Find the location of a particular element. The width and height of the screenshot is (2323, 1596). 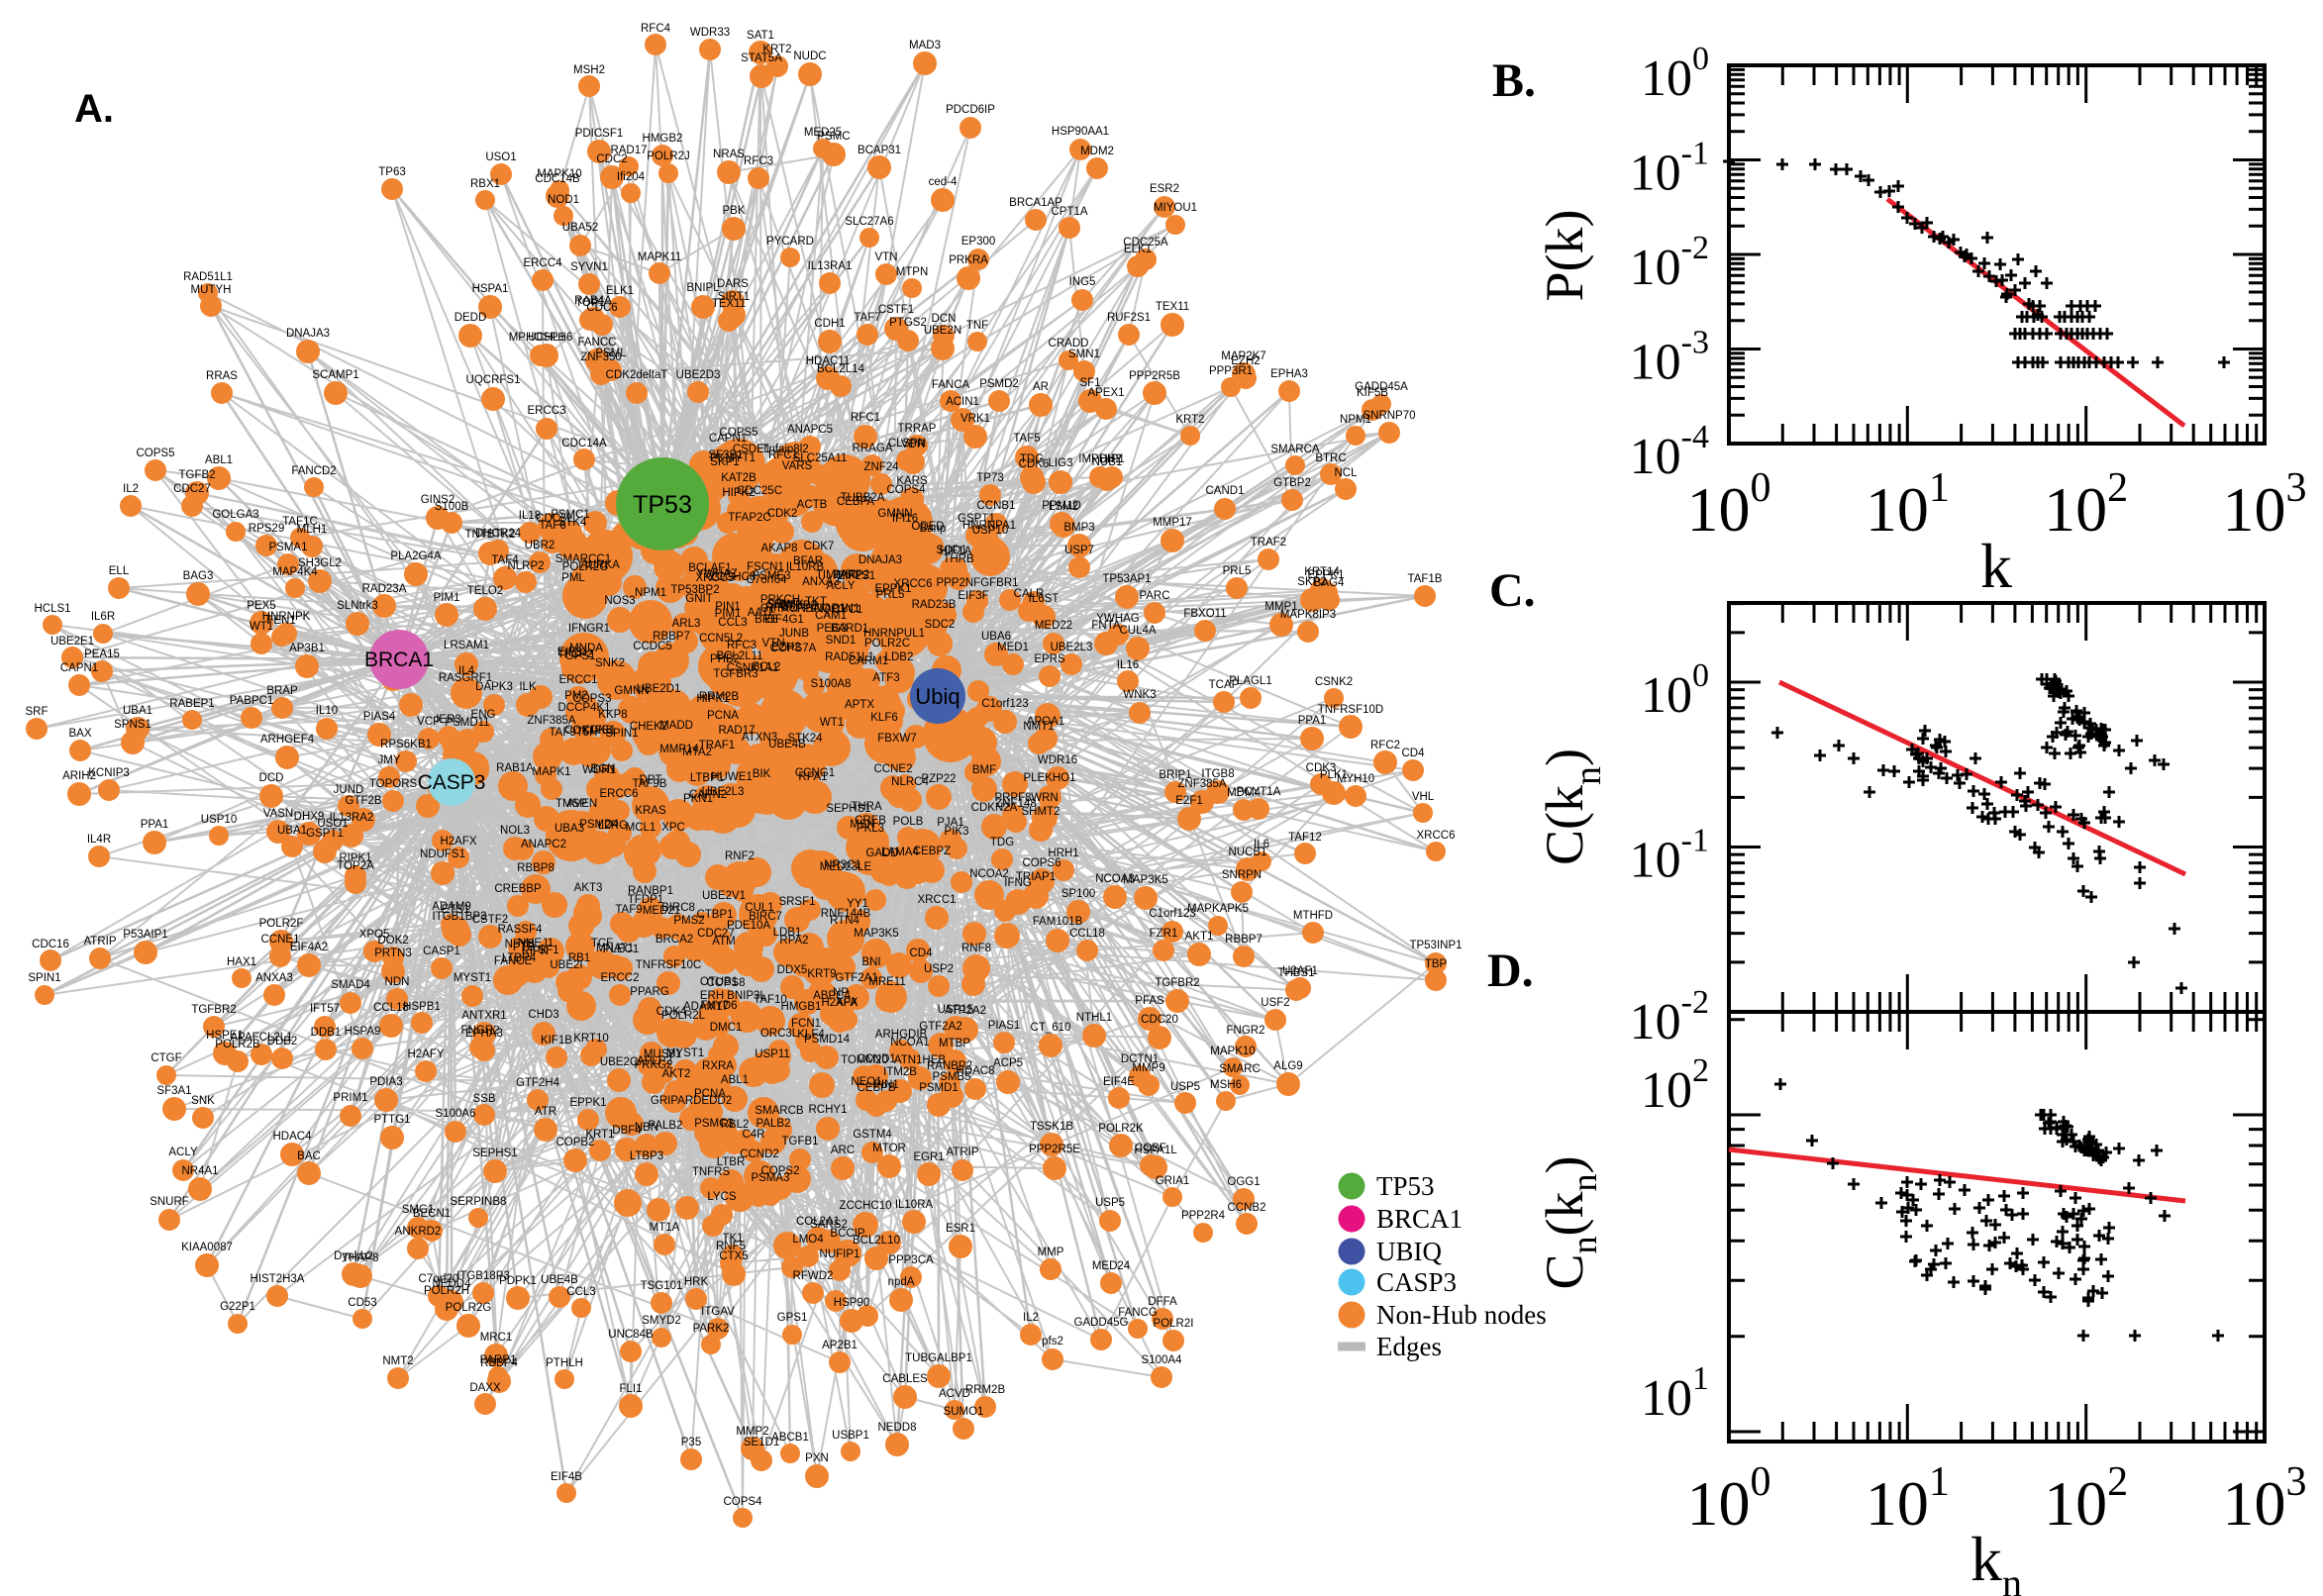

svg-text: MYST1 is located at coordinates (473, 978).